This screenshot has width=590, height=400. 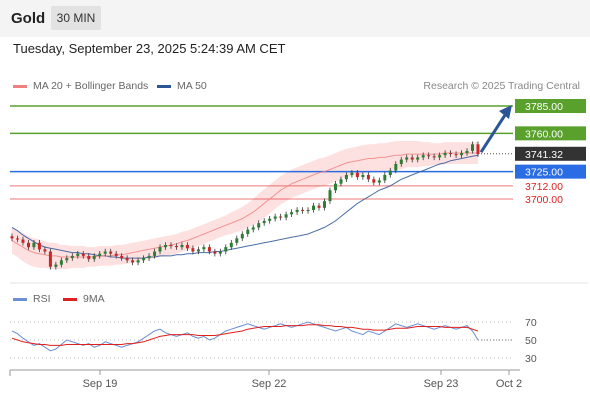 What do you see at coordinates (531, 341) in the screenshot?
I see `rsi-level-label-1: 50` at bounding box center [531, 341].